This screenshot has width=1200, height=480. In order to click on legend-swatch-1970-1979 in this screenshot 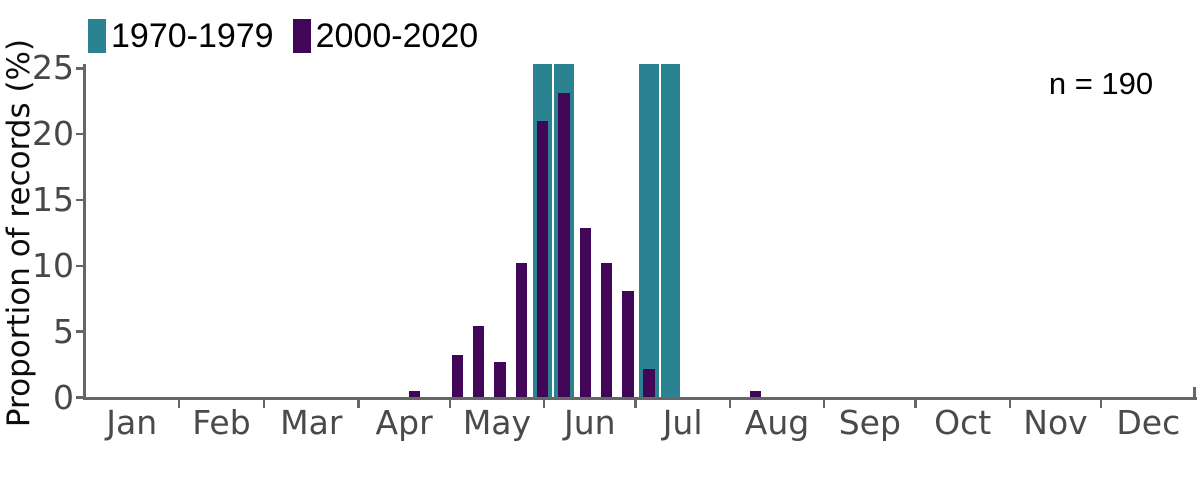, I will do `click(97, 36)`.